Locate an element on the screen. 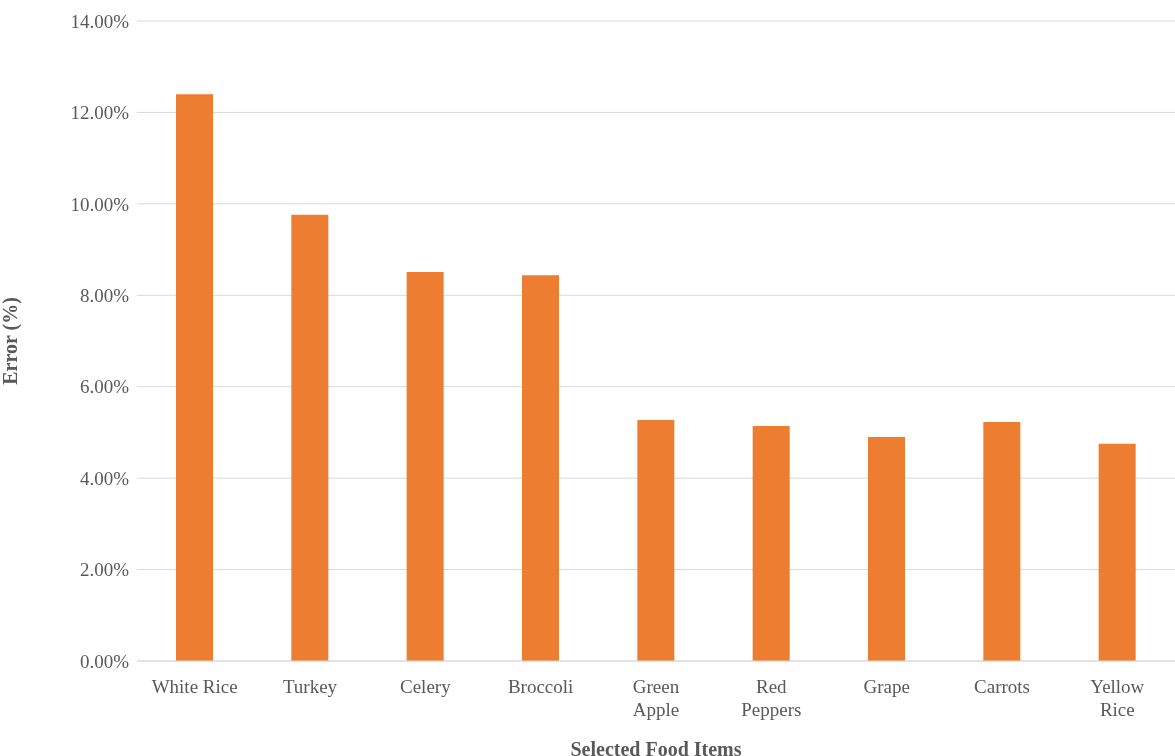 This screenshot has width=1175, height=756. x-tick-label: Turkey is located at coordinates (310, 686).